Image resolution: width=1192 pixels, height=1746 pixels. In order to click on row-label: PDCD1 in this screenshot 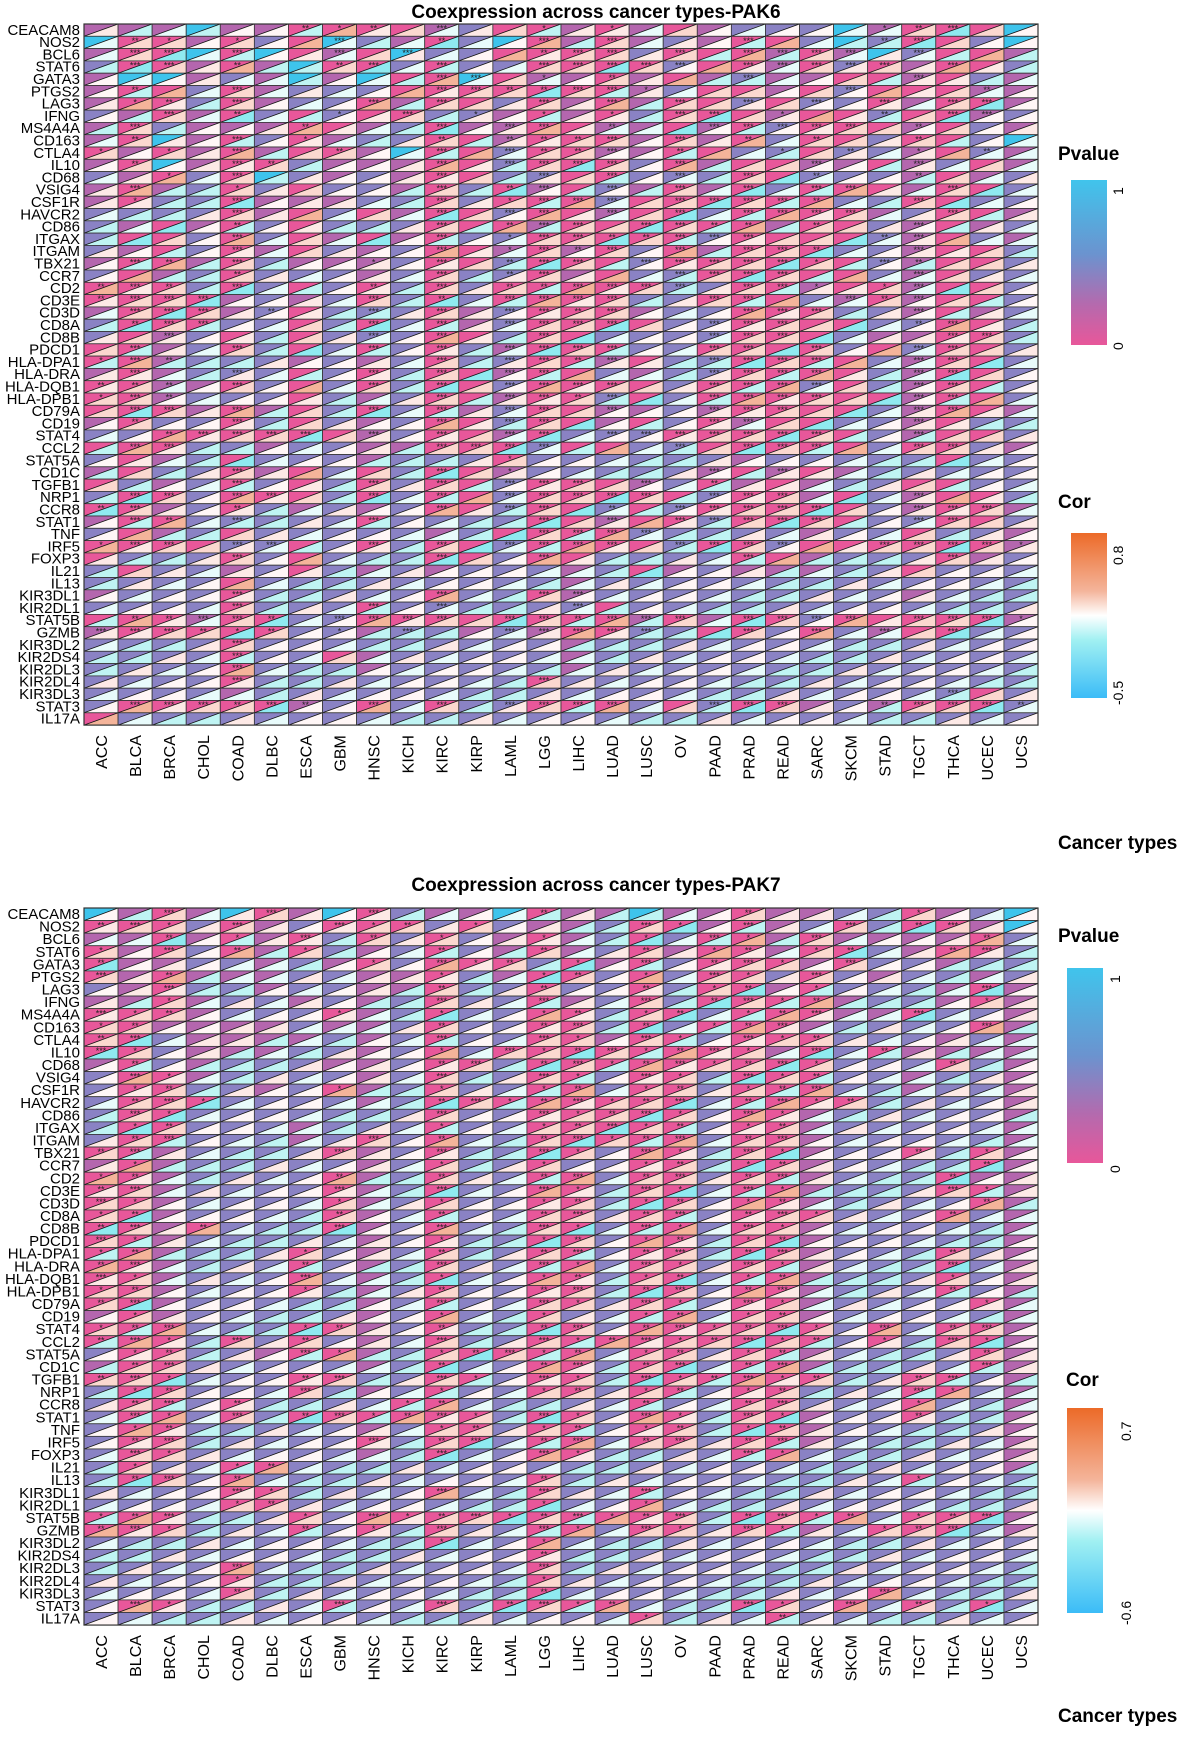, I will do `click(54, 350)`.